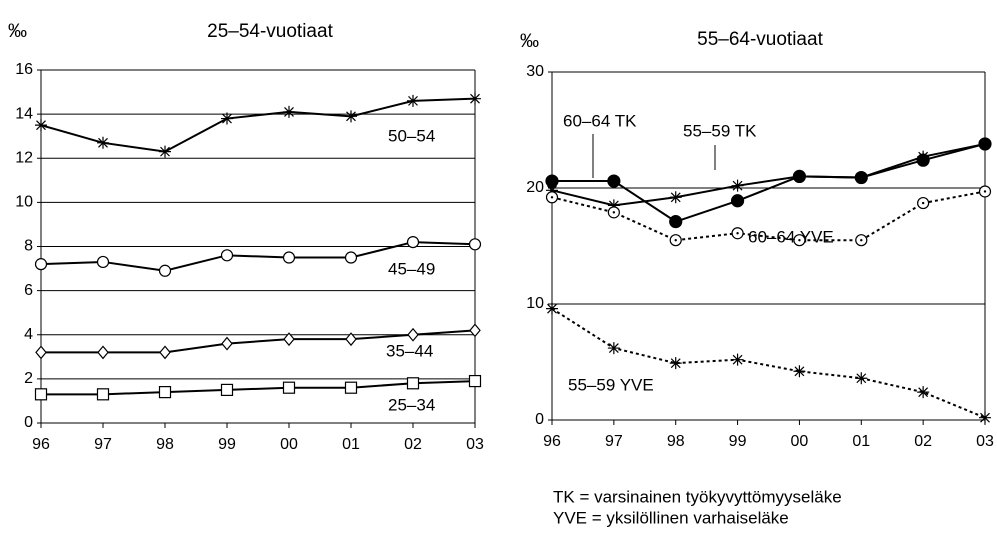  What do you see at coordinates (28, 378) in the screenshot?
I see `y-tick-label: 2` at bounding box center [28, 378].